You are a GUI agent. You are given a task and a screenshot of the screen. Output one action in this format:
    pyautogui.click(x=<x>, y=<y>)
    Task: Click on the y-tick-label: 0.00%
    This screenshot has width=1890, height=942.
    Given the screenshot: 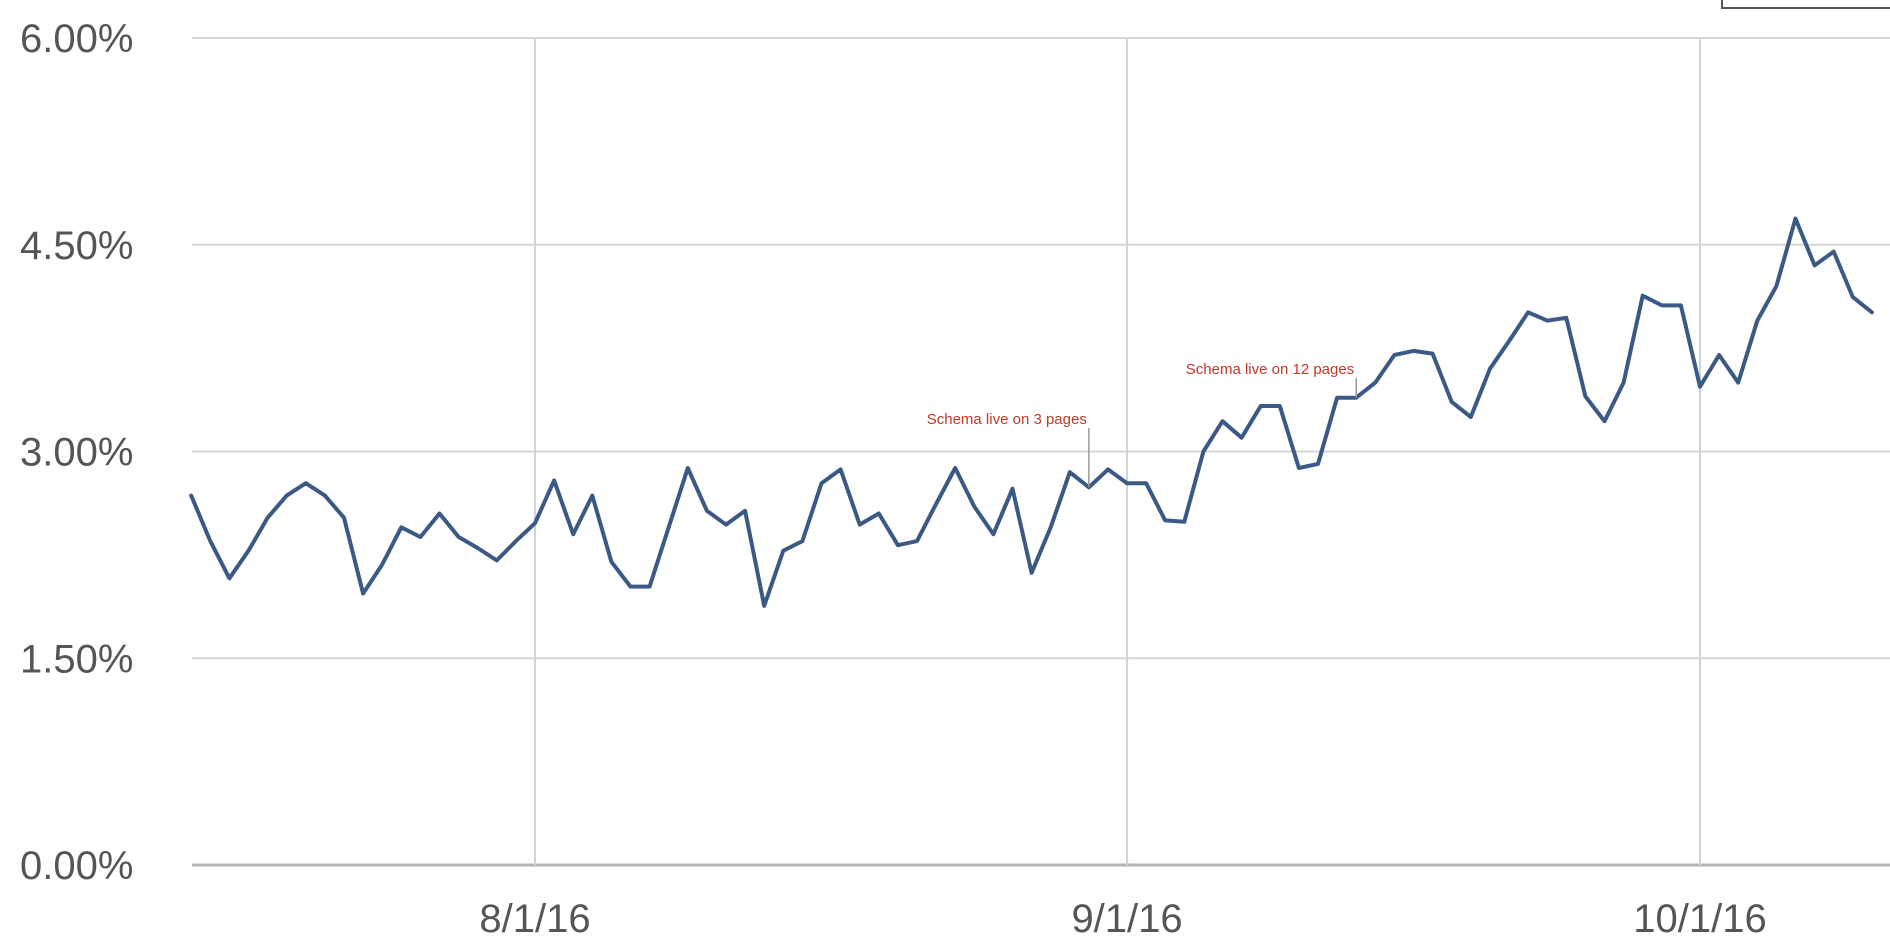 What is the action you would take?
    pyautogui.click(x=76, y=866)
    